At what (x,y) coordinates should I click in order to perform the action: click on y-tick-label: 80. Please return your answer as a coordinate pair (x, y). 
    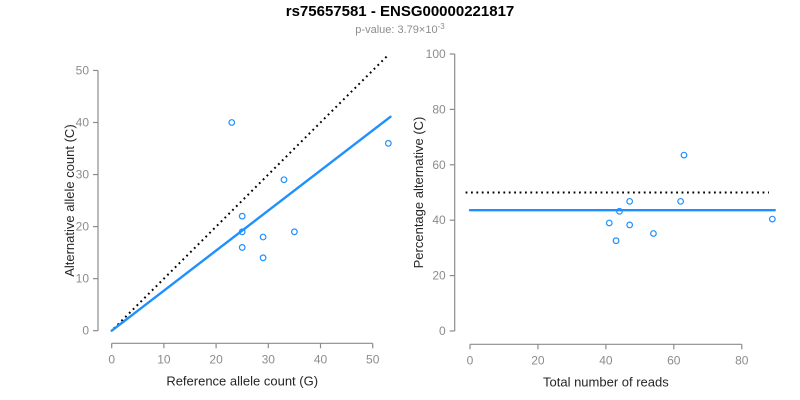
    Looking at the image, I should click on (439, 109).